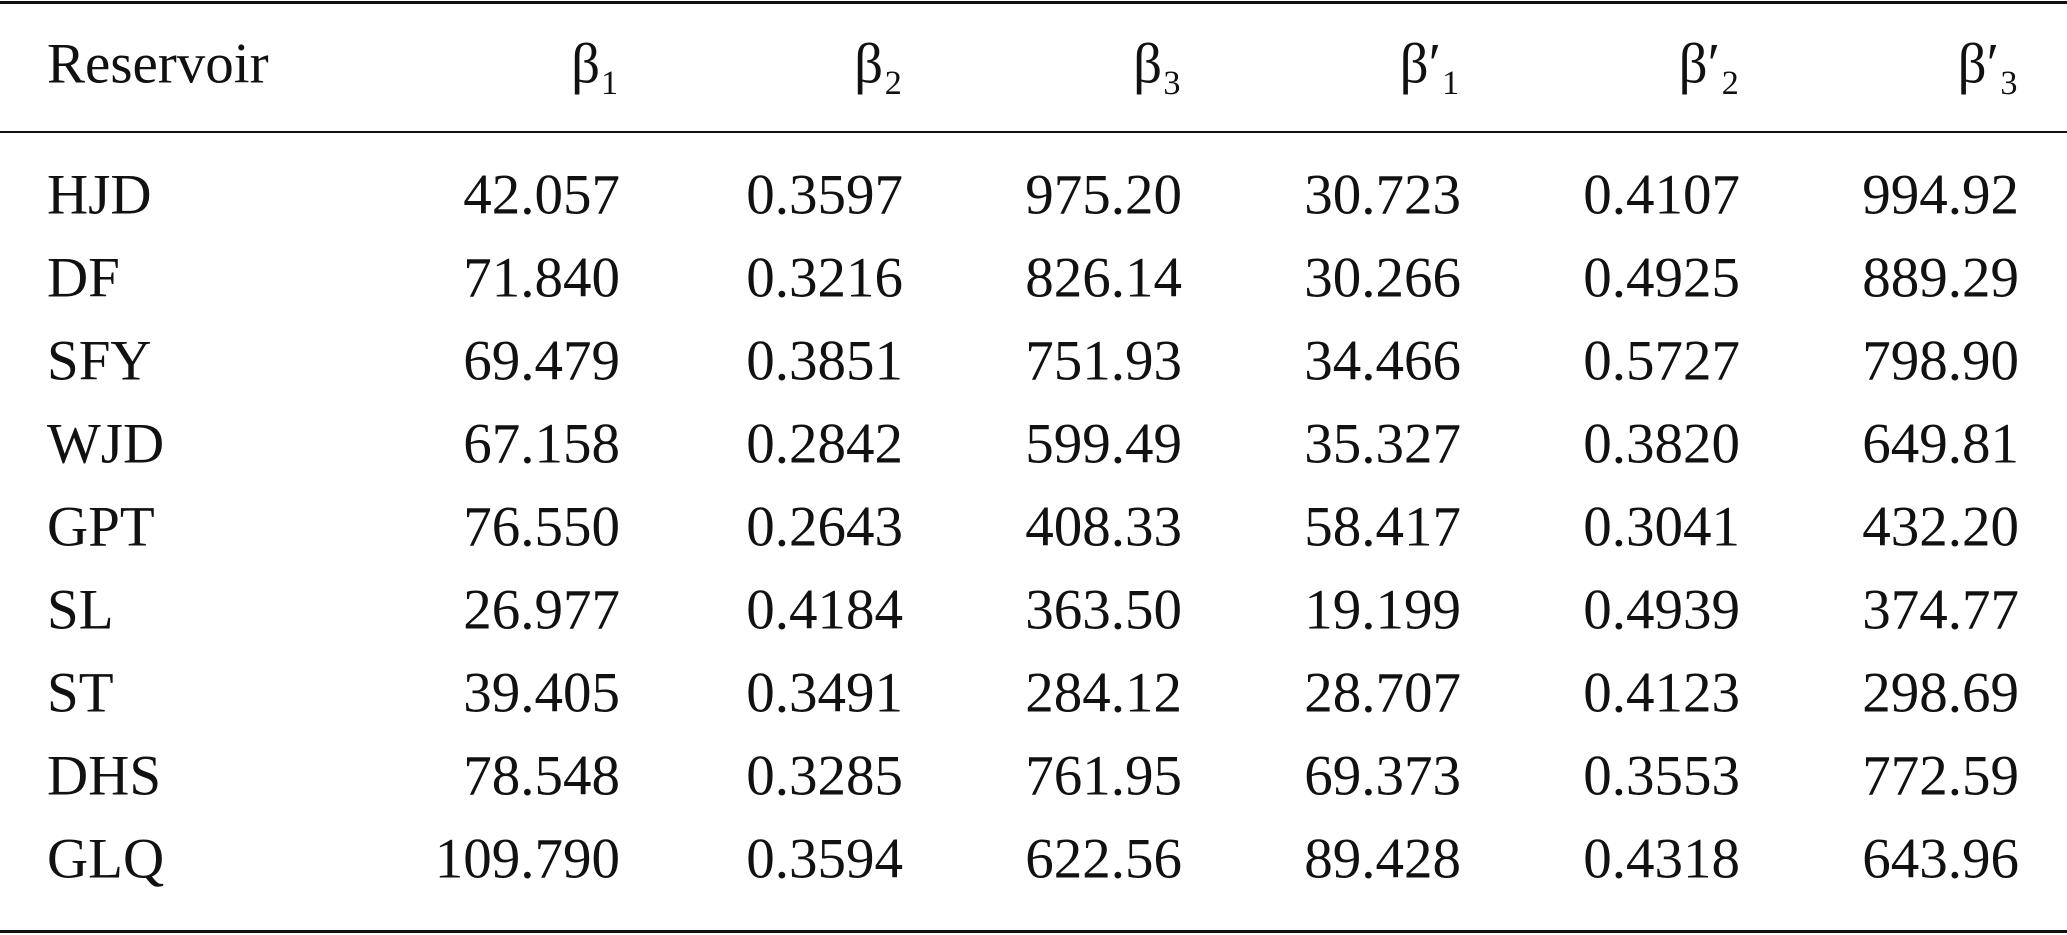 The image size is (2067, 935). Describe the element at coordinates (1661, 776) in the screenshot. I see `table-cell: 0.3553` at that location.